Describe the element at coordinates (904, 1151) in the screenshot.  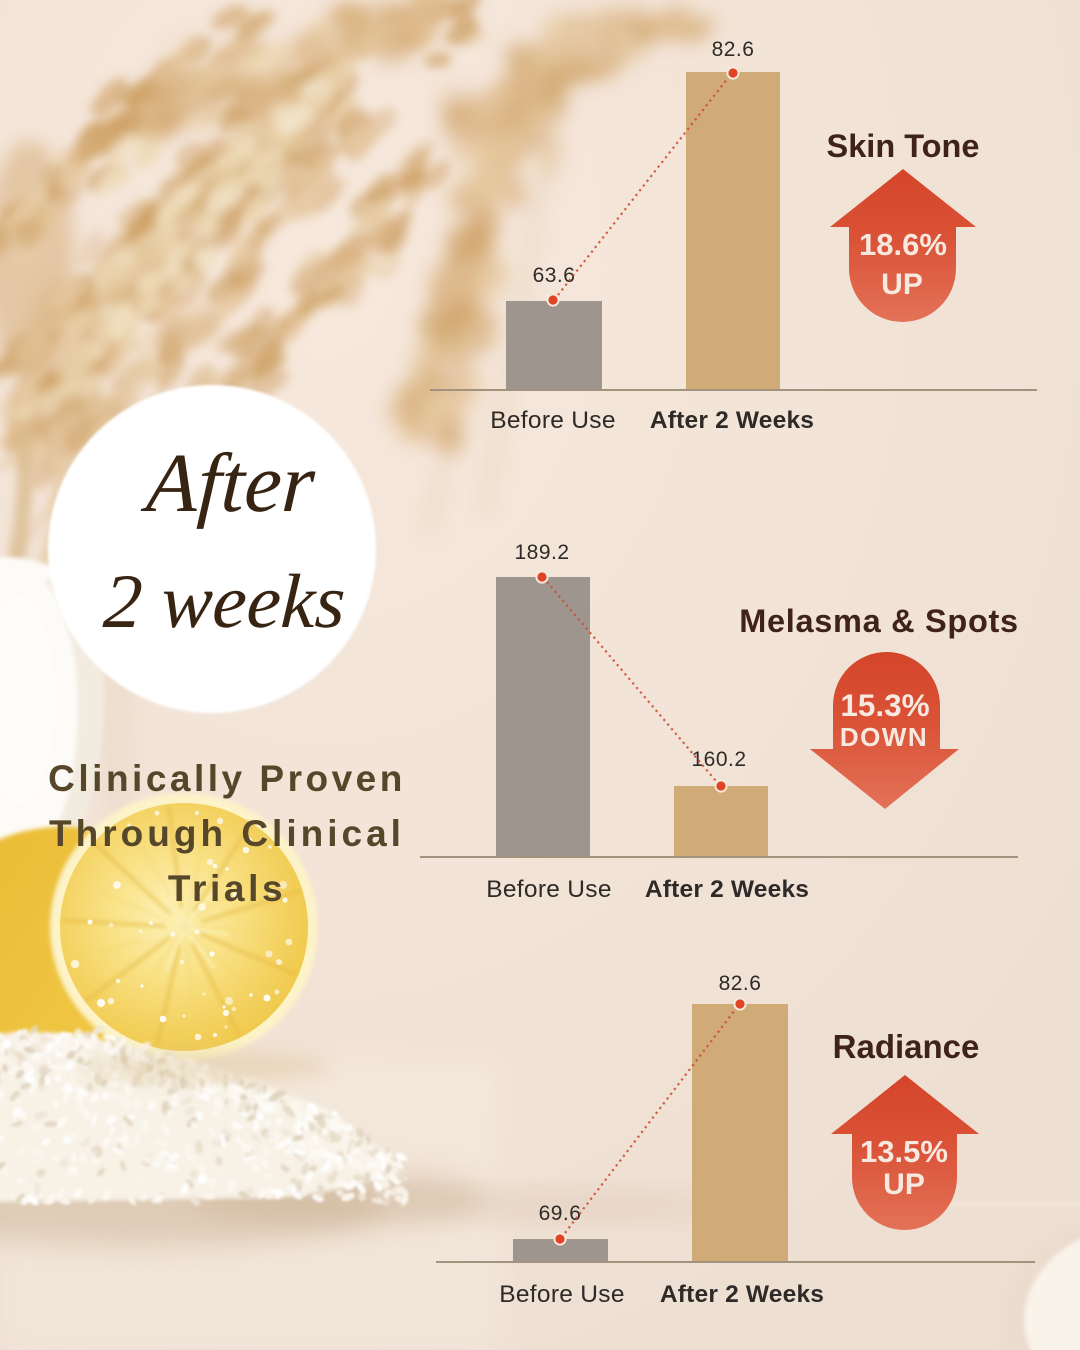
I see `svg-text: 13.5%` at that location.